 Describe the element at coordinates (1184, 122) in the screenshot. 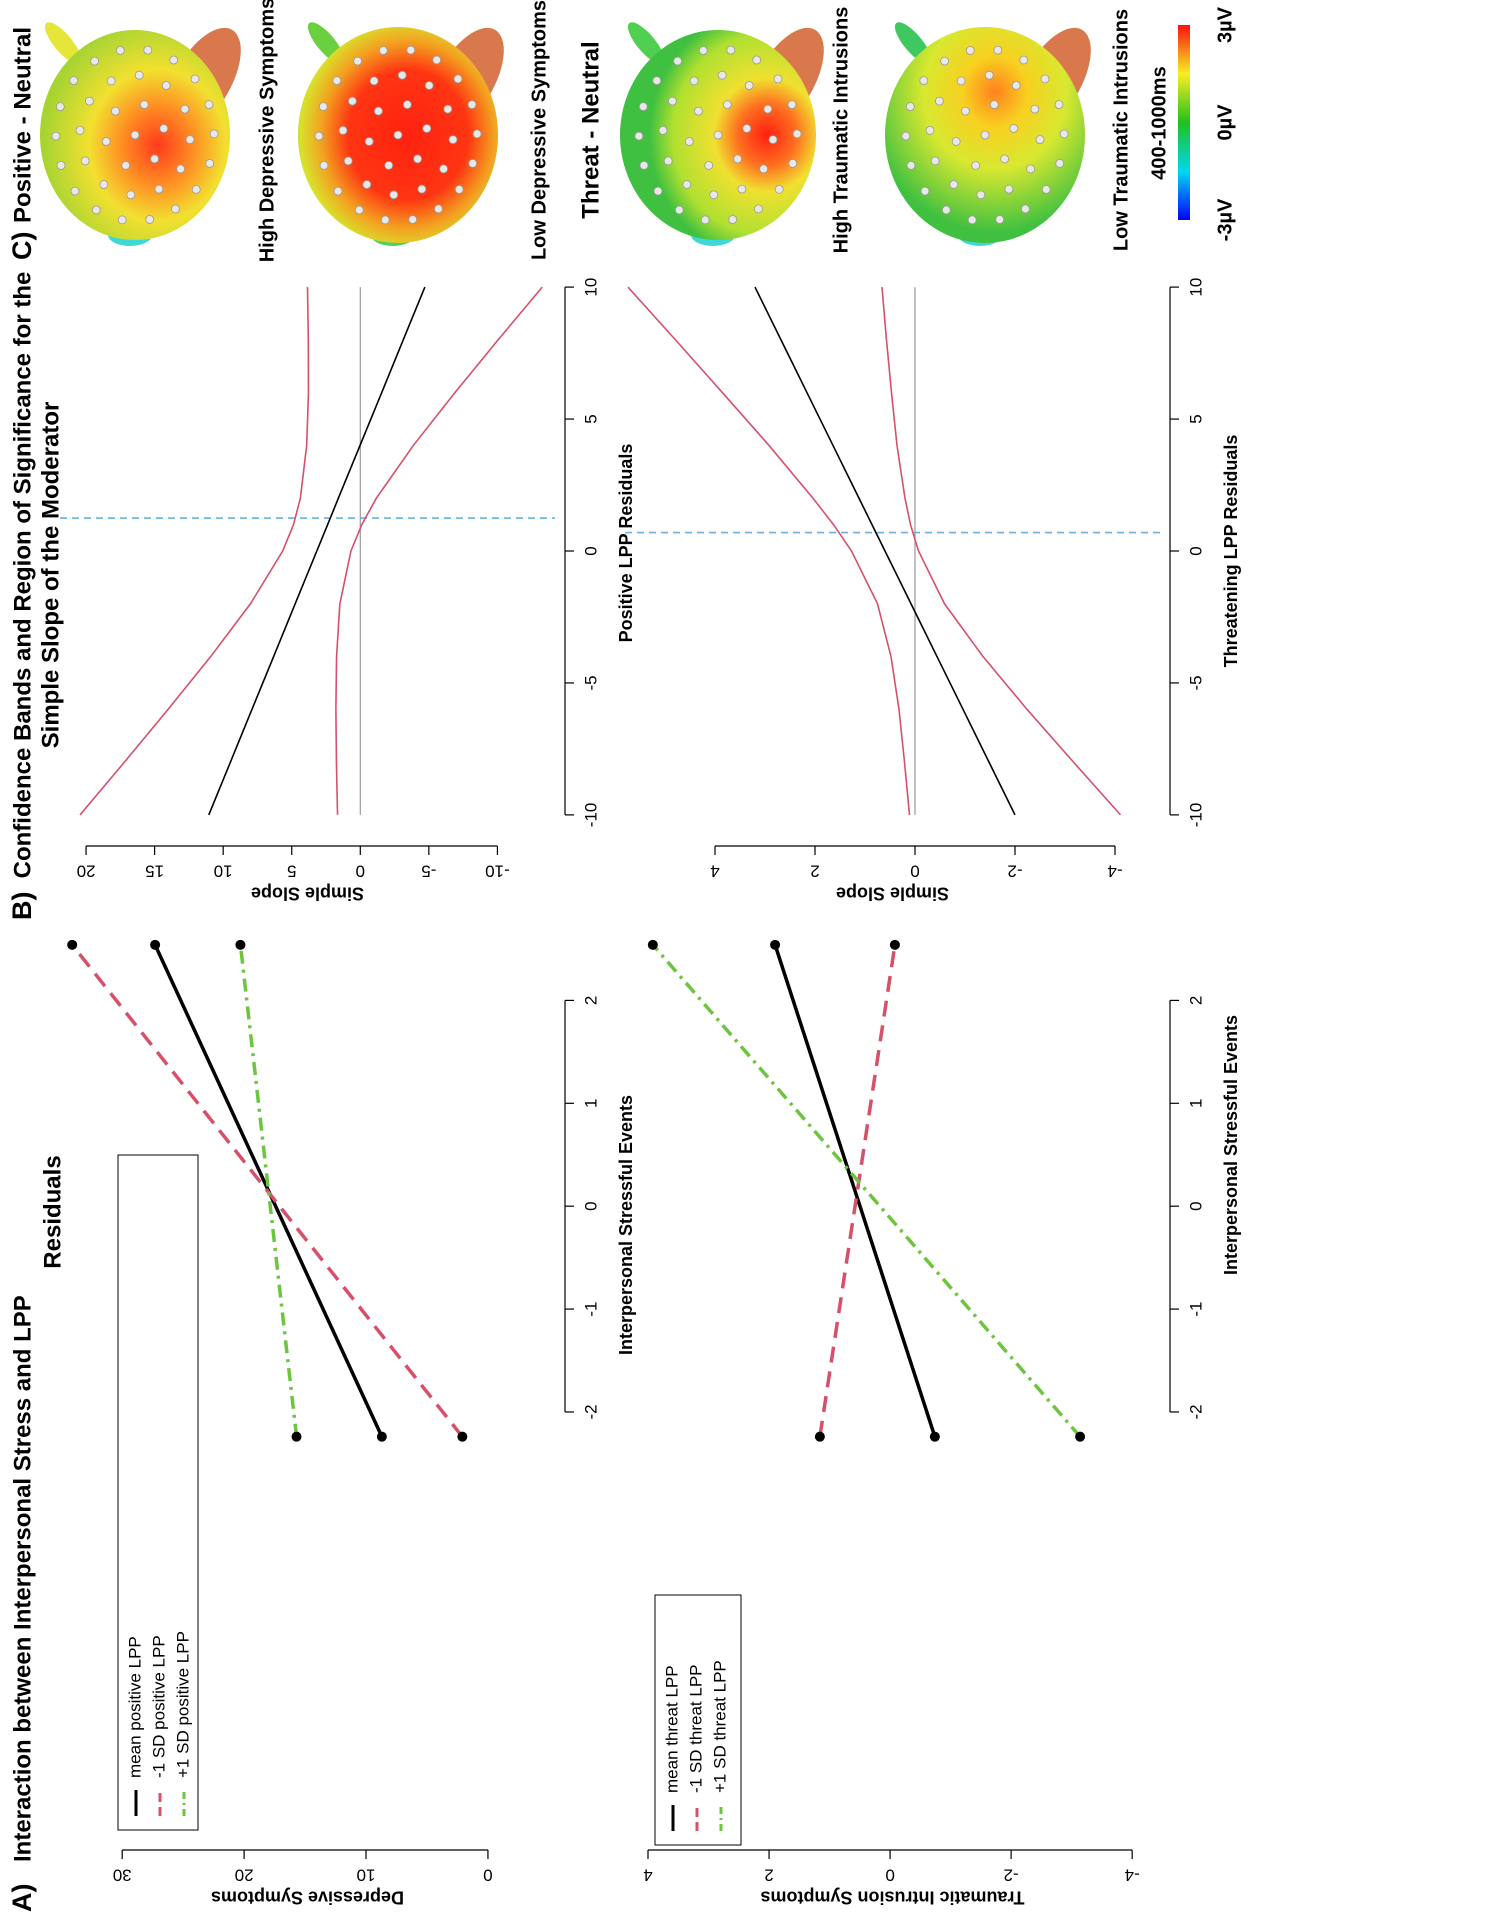

I see `colorbar` at that location.